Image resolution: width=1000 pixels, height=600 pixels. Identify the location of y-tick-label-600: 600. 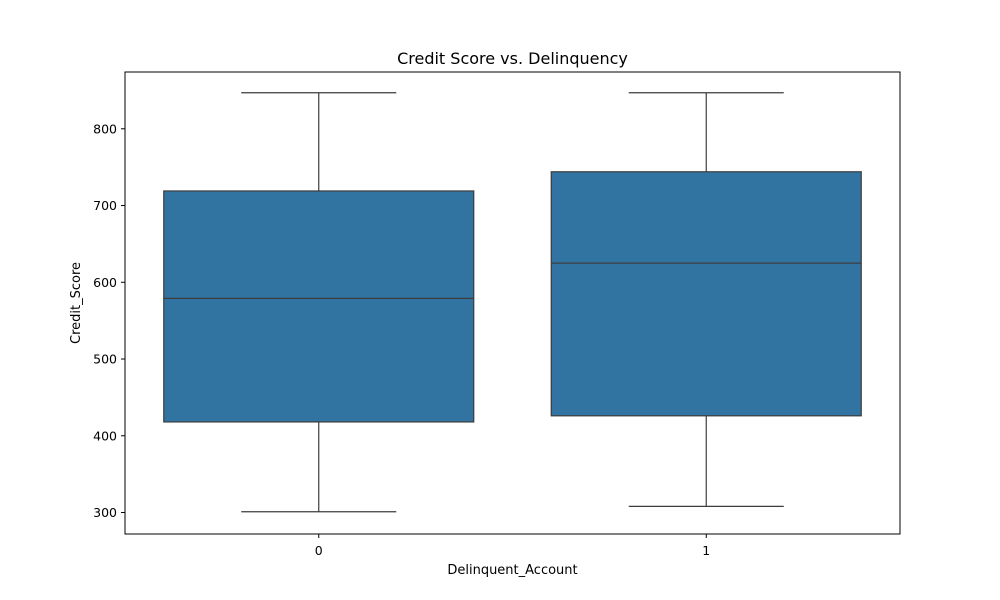
(105, 282).